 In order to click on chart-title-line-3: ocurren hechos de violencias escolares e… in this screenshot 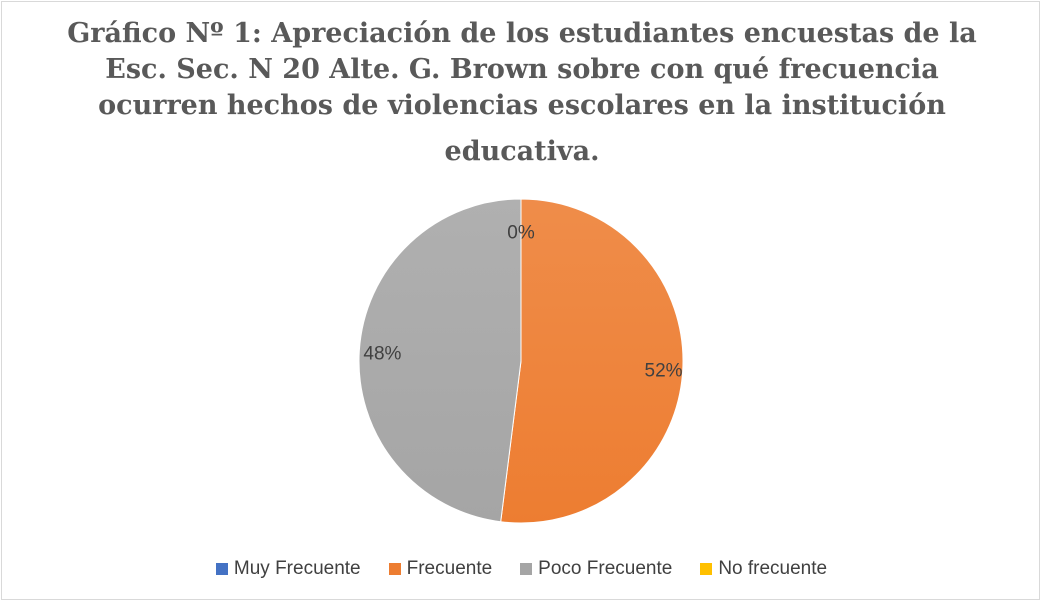, I will do `click(522, 105)`.